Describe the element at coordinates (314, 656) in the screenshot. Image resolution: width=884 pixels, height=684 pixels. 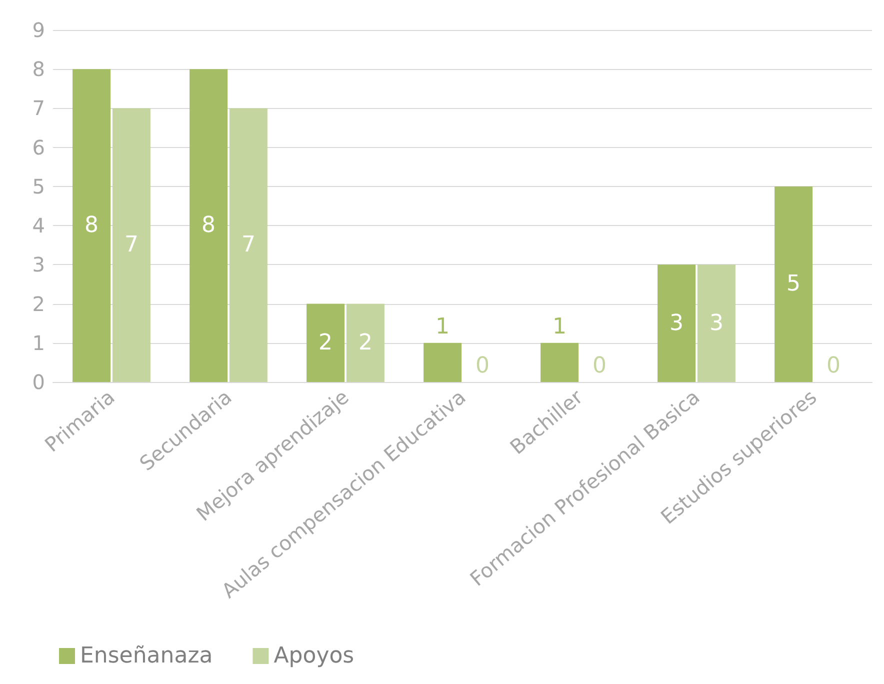
I see `legend-label: Apoyos` at that location.